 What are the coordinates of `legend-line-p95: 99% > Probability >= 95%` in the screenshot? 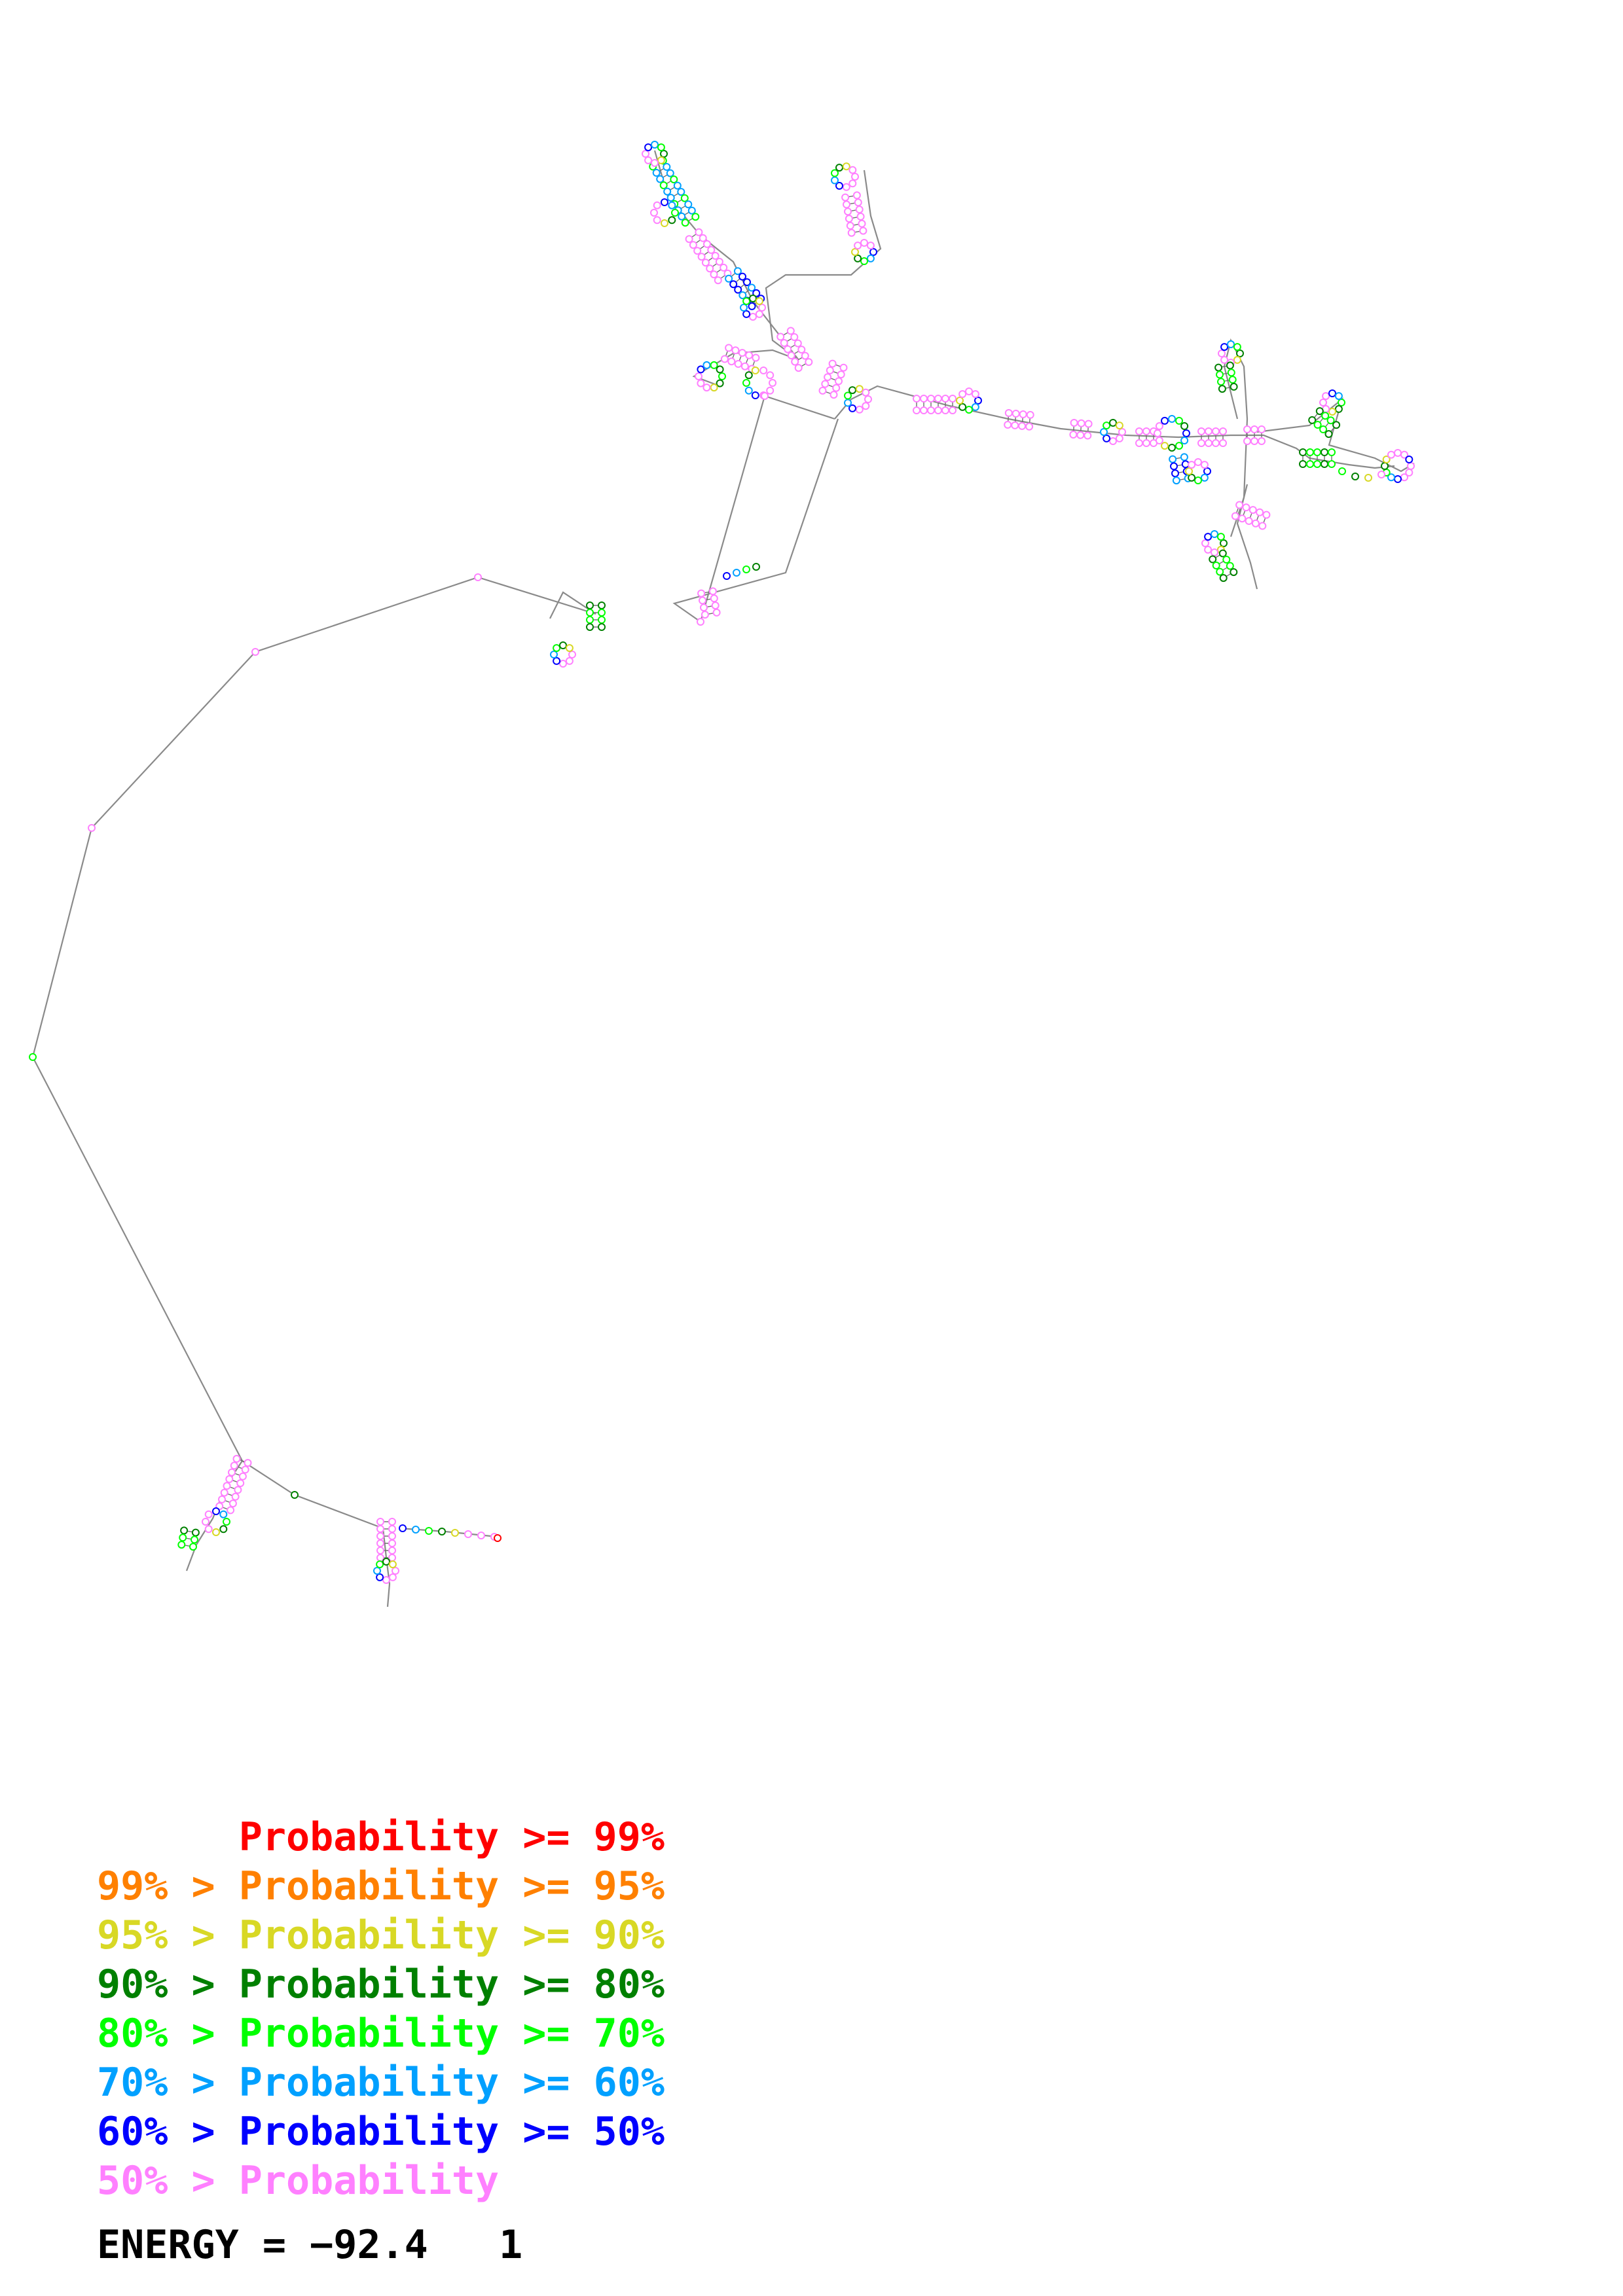 It's located at (381, 1886).